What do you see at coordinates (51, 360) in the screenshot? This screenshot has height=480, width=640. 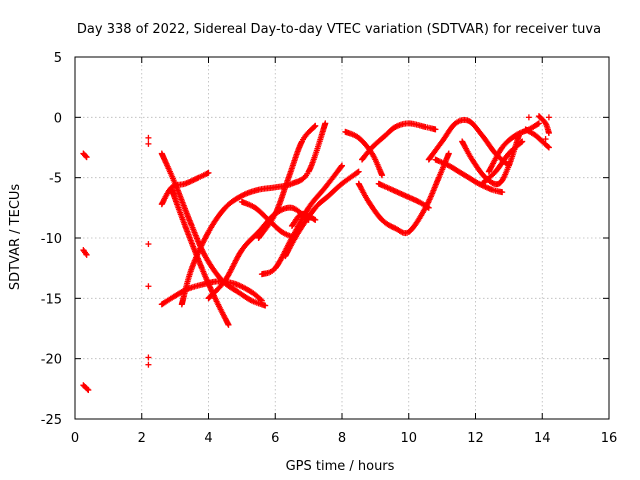 I see `y-tick-label: -20` at bounding box center [51, 360].